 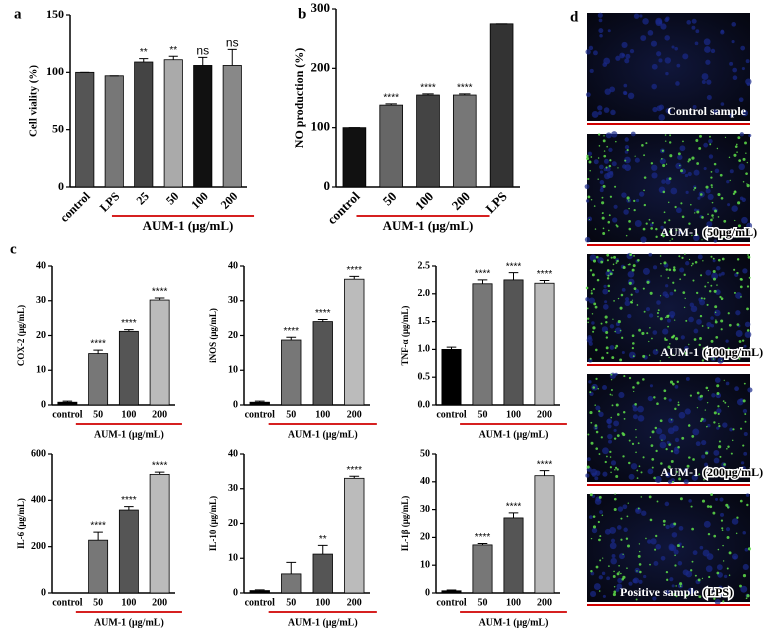 I want to click on error-bar, so click(x=391, y=104).